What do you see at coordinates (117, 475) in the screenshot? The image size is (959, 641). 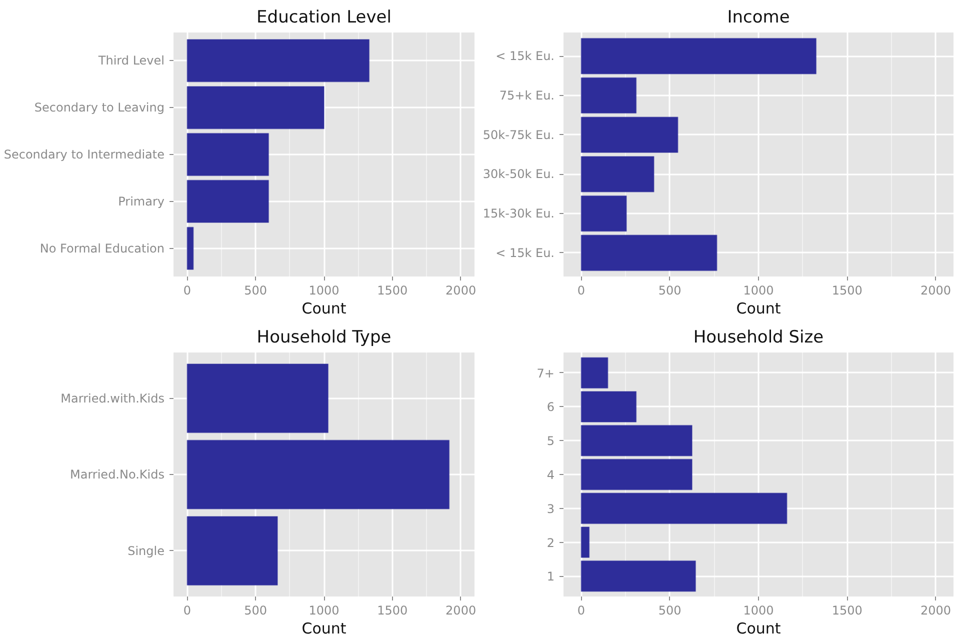 I see `y-tick-label: Married.No.Kids` at bounding box center [117, 475].